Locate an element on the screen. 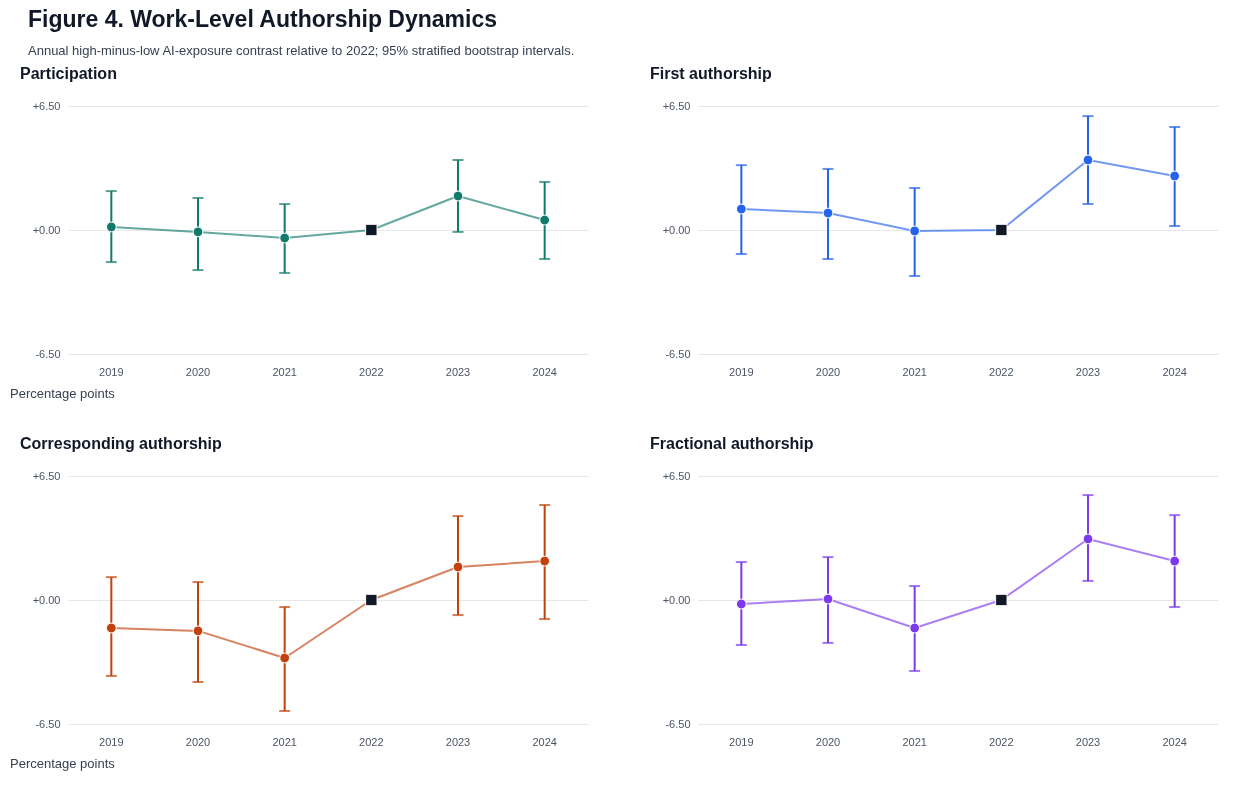 The height and width of the screenshot is (811, 1247). caption: Figure 4. Work-Level Authorship Dynamics is located at coordinates (263, 19).